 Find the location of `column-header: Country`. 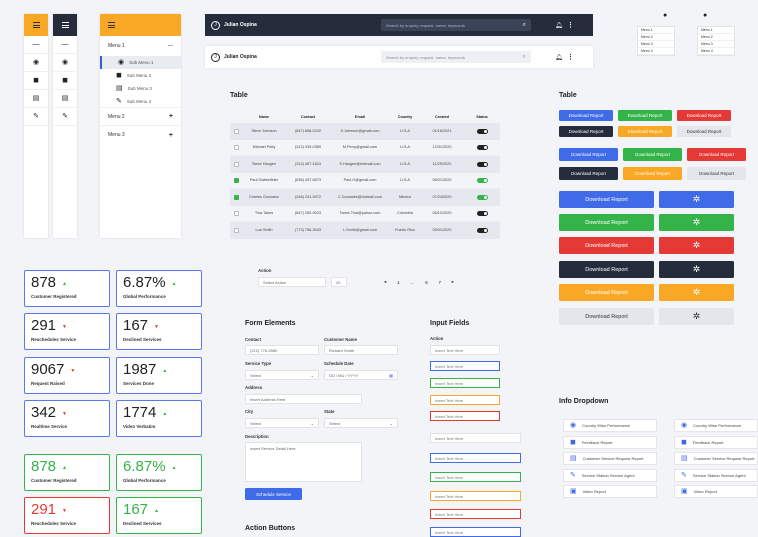

column-header: Country is located at coordinates (405, 116).